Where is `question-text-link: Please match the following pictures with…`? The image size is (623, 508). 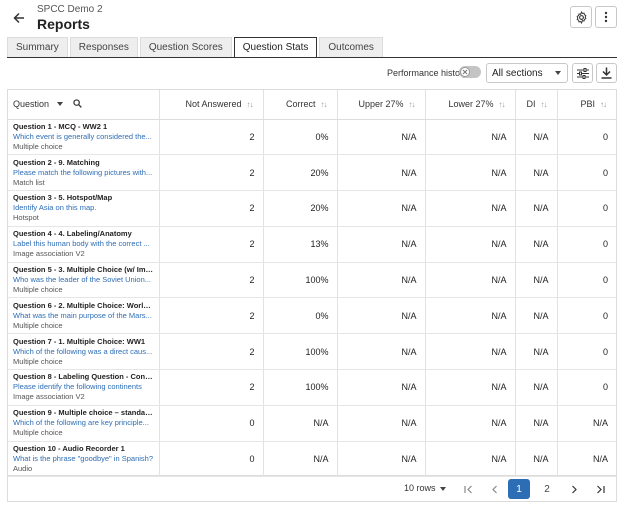 question-text-link: Please match the following pictures with… is located at coordinates (83, 172).